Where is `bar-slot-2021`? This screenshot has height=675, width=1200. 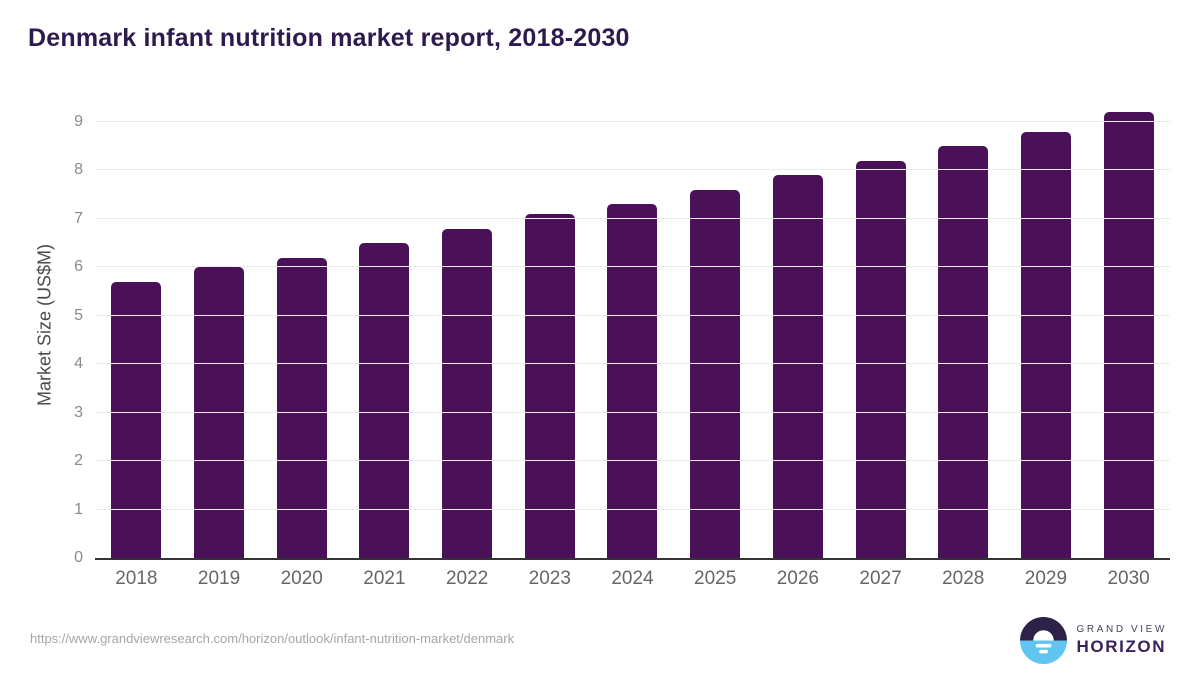
bar-slot-2021 is located at coordinates (384, 325).